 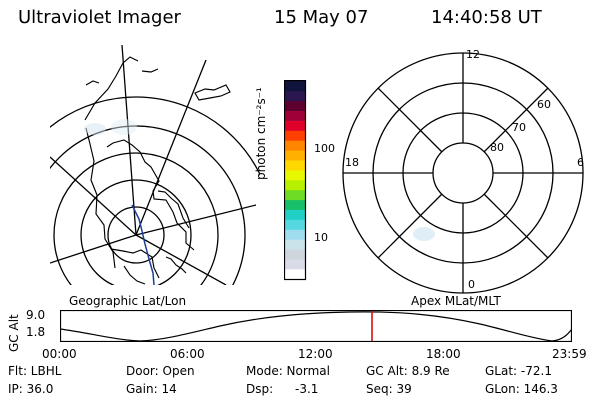 I want to click on altitude-timeline, so click(x=316, y=326).